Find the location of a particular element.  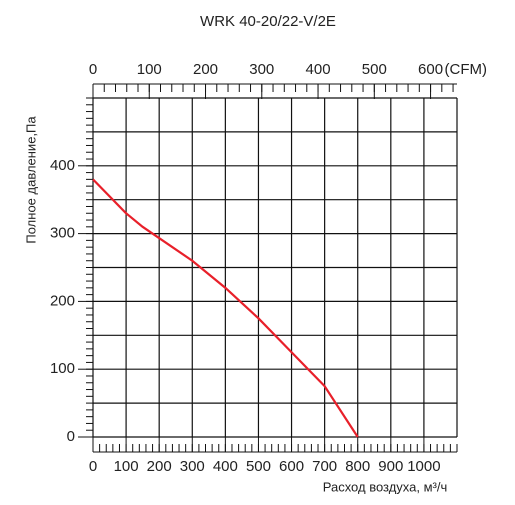

x-tick-label: 0 is located at coordinates (93, 466).